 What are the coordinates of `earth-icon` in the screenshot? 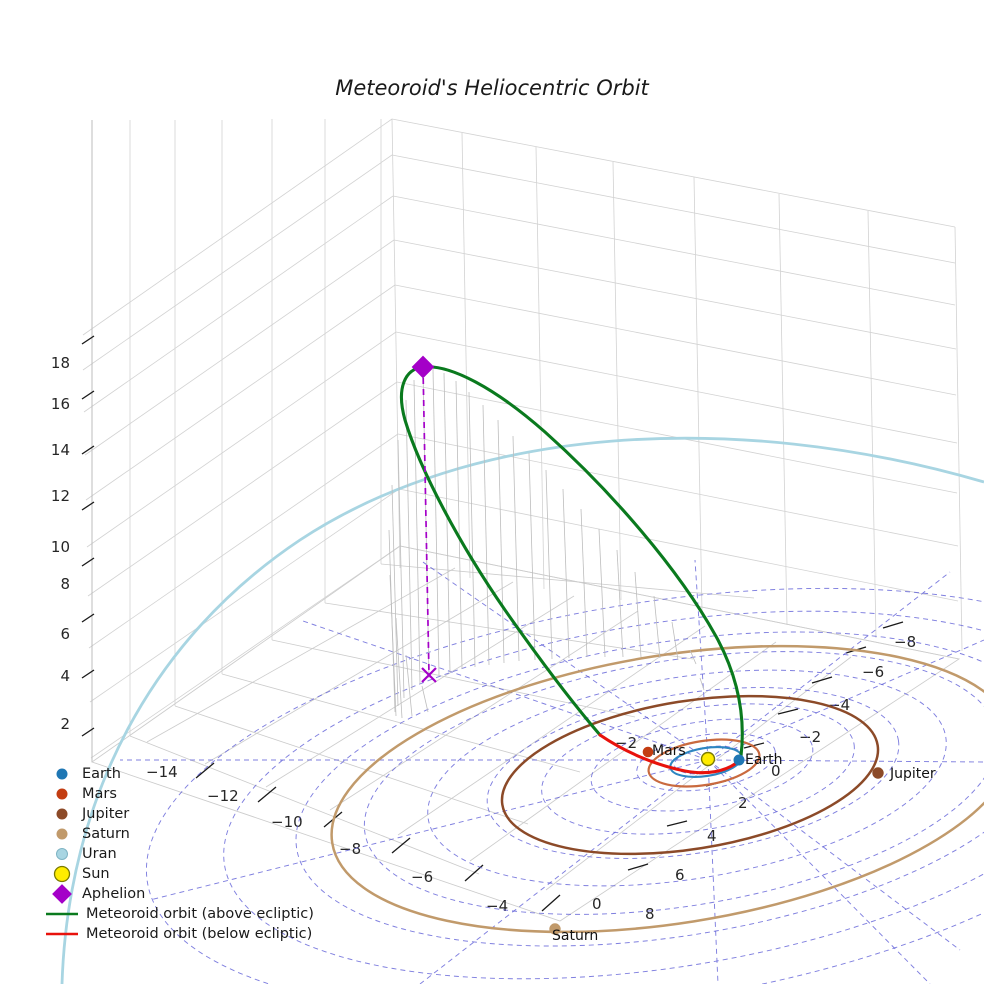 It's located at (62, 774).